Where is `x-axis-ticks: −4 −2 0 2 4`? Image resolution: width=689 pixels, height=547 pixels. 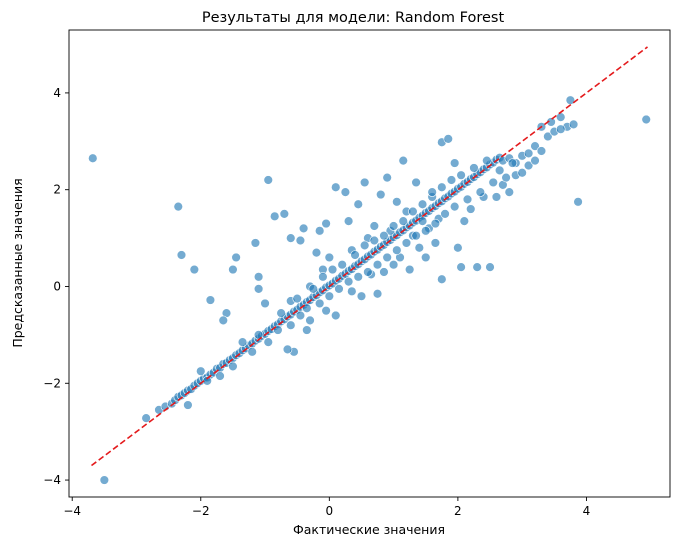 x-axis-ticks: −4 −2 0 2 4 is located at coordinates (326, 507).